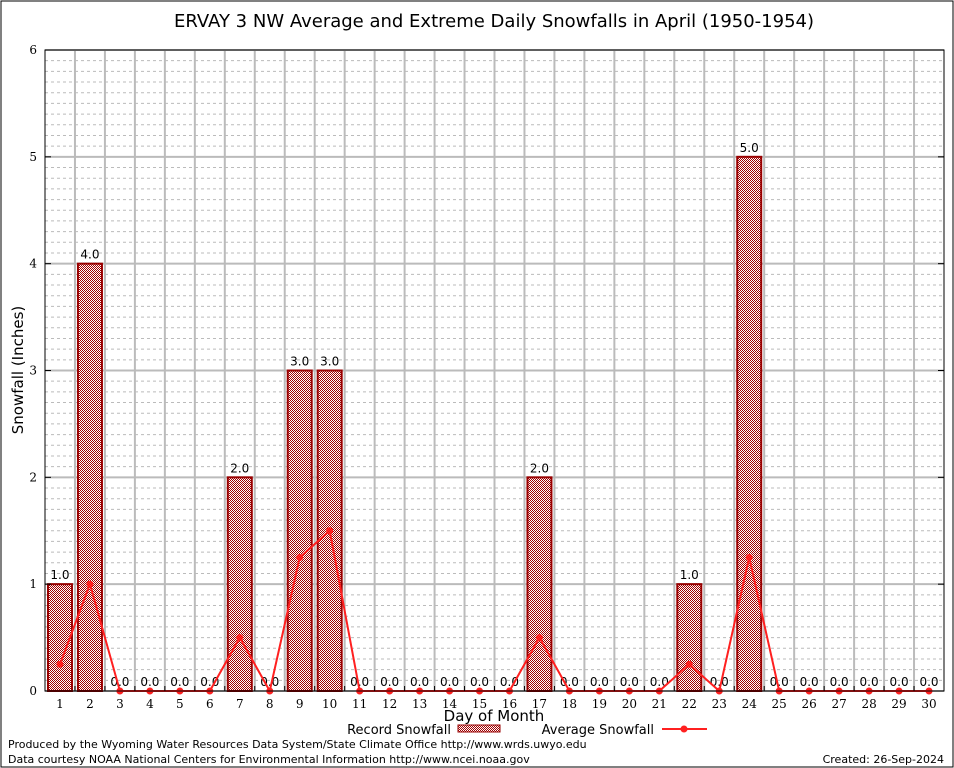 This screenshot has width=954, height=768. I want to click on y-tick-label: 6, so click(33, 50).